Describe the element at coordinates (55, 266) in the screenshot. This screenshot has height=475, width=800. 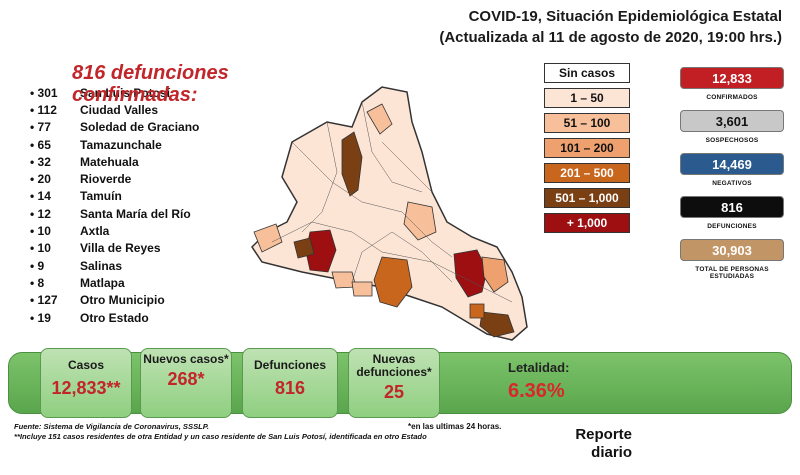
I see `municipality-count: 9` at that location.